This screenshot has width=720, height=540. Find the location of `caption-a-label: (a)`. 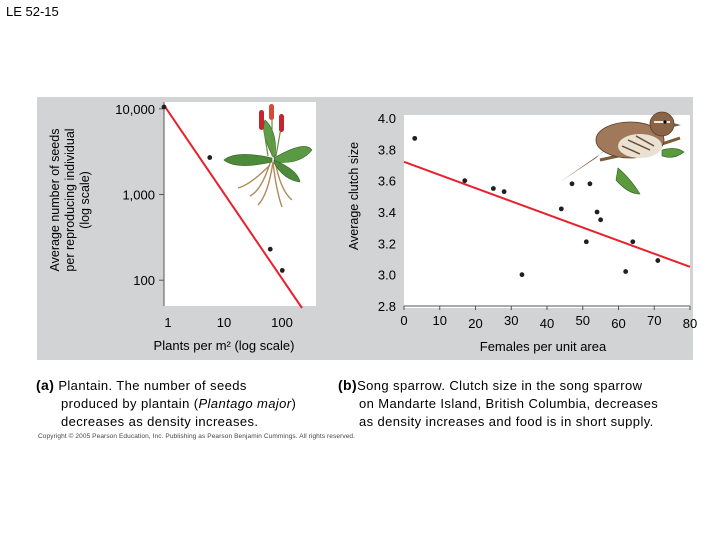

caption-a-label: (a) is located at coordinates (45, 385).